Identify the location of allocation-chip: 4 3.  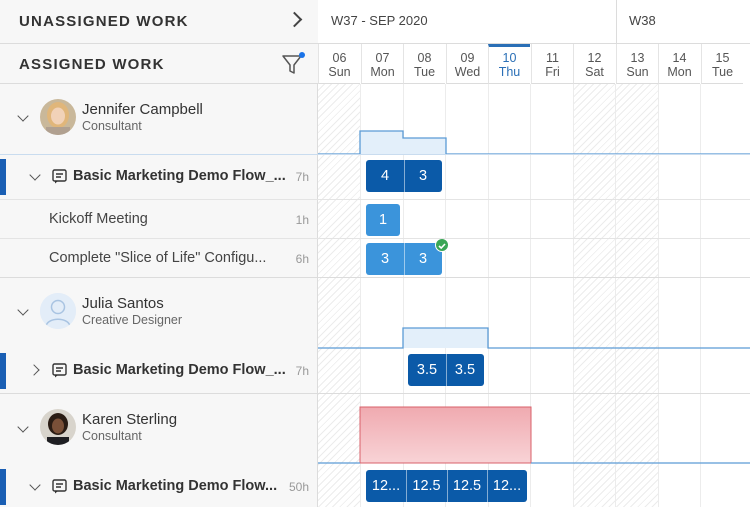
(404, 176).